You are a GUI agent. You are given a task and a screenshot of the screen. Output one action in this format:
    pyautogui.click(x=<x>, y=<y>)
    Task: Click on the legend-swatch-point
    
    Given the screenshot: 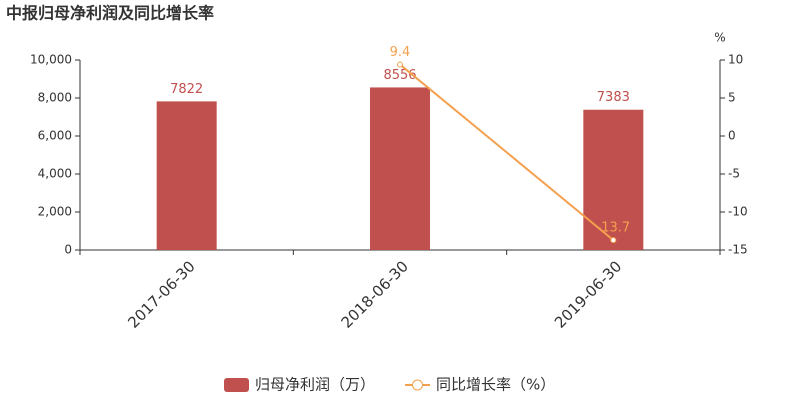 What is the action you would take?
    pyautogui.click(x=418, y=385)
    